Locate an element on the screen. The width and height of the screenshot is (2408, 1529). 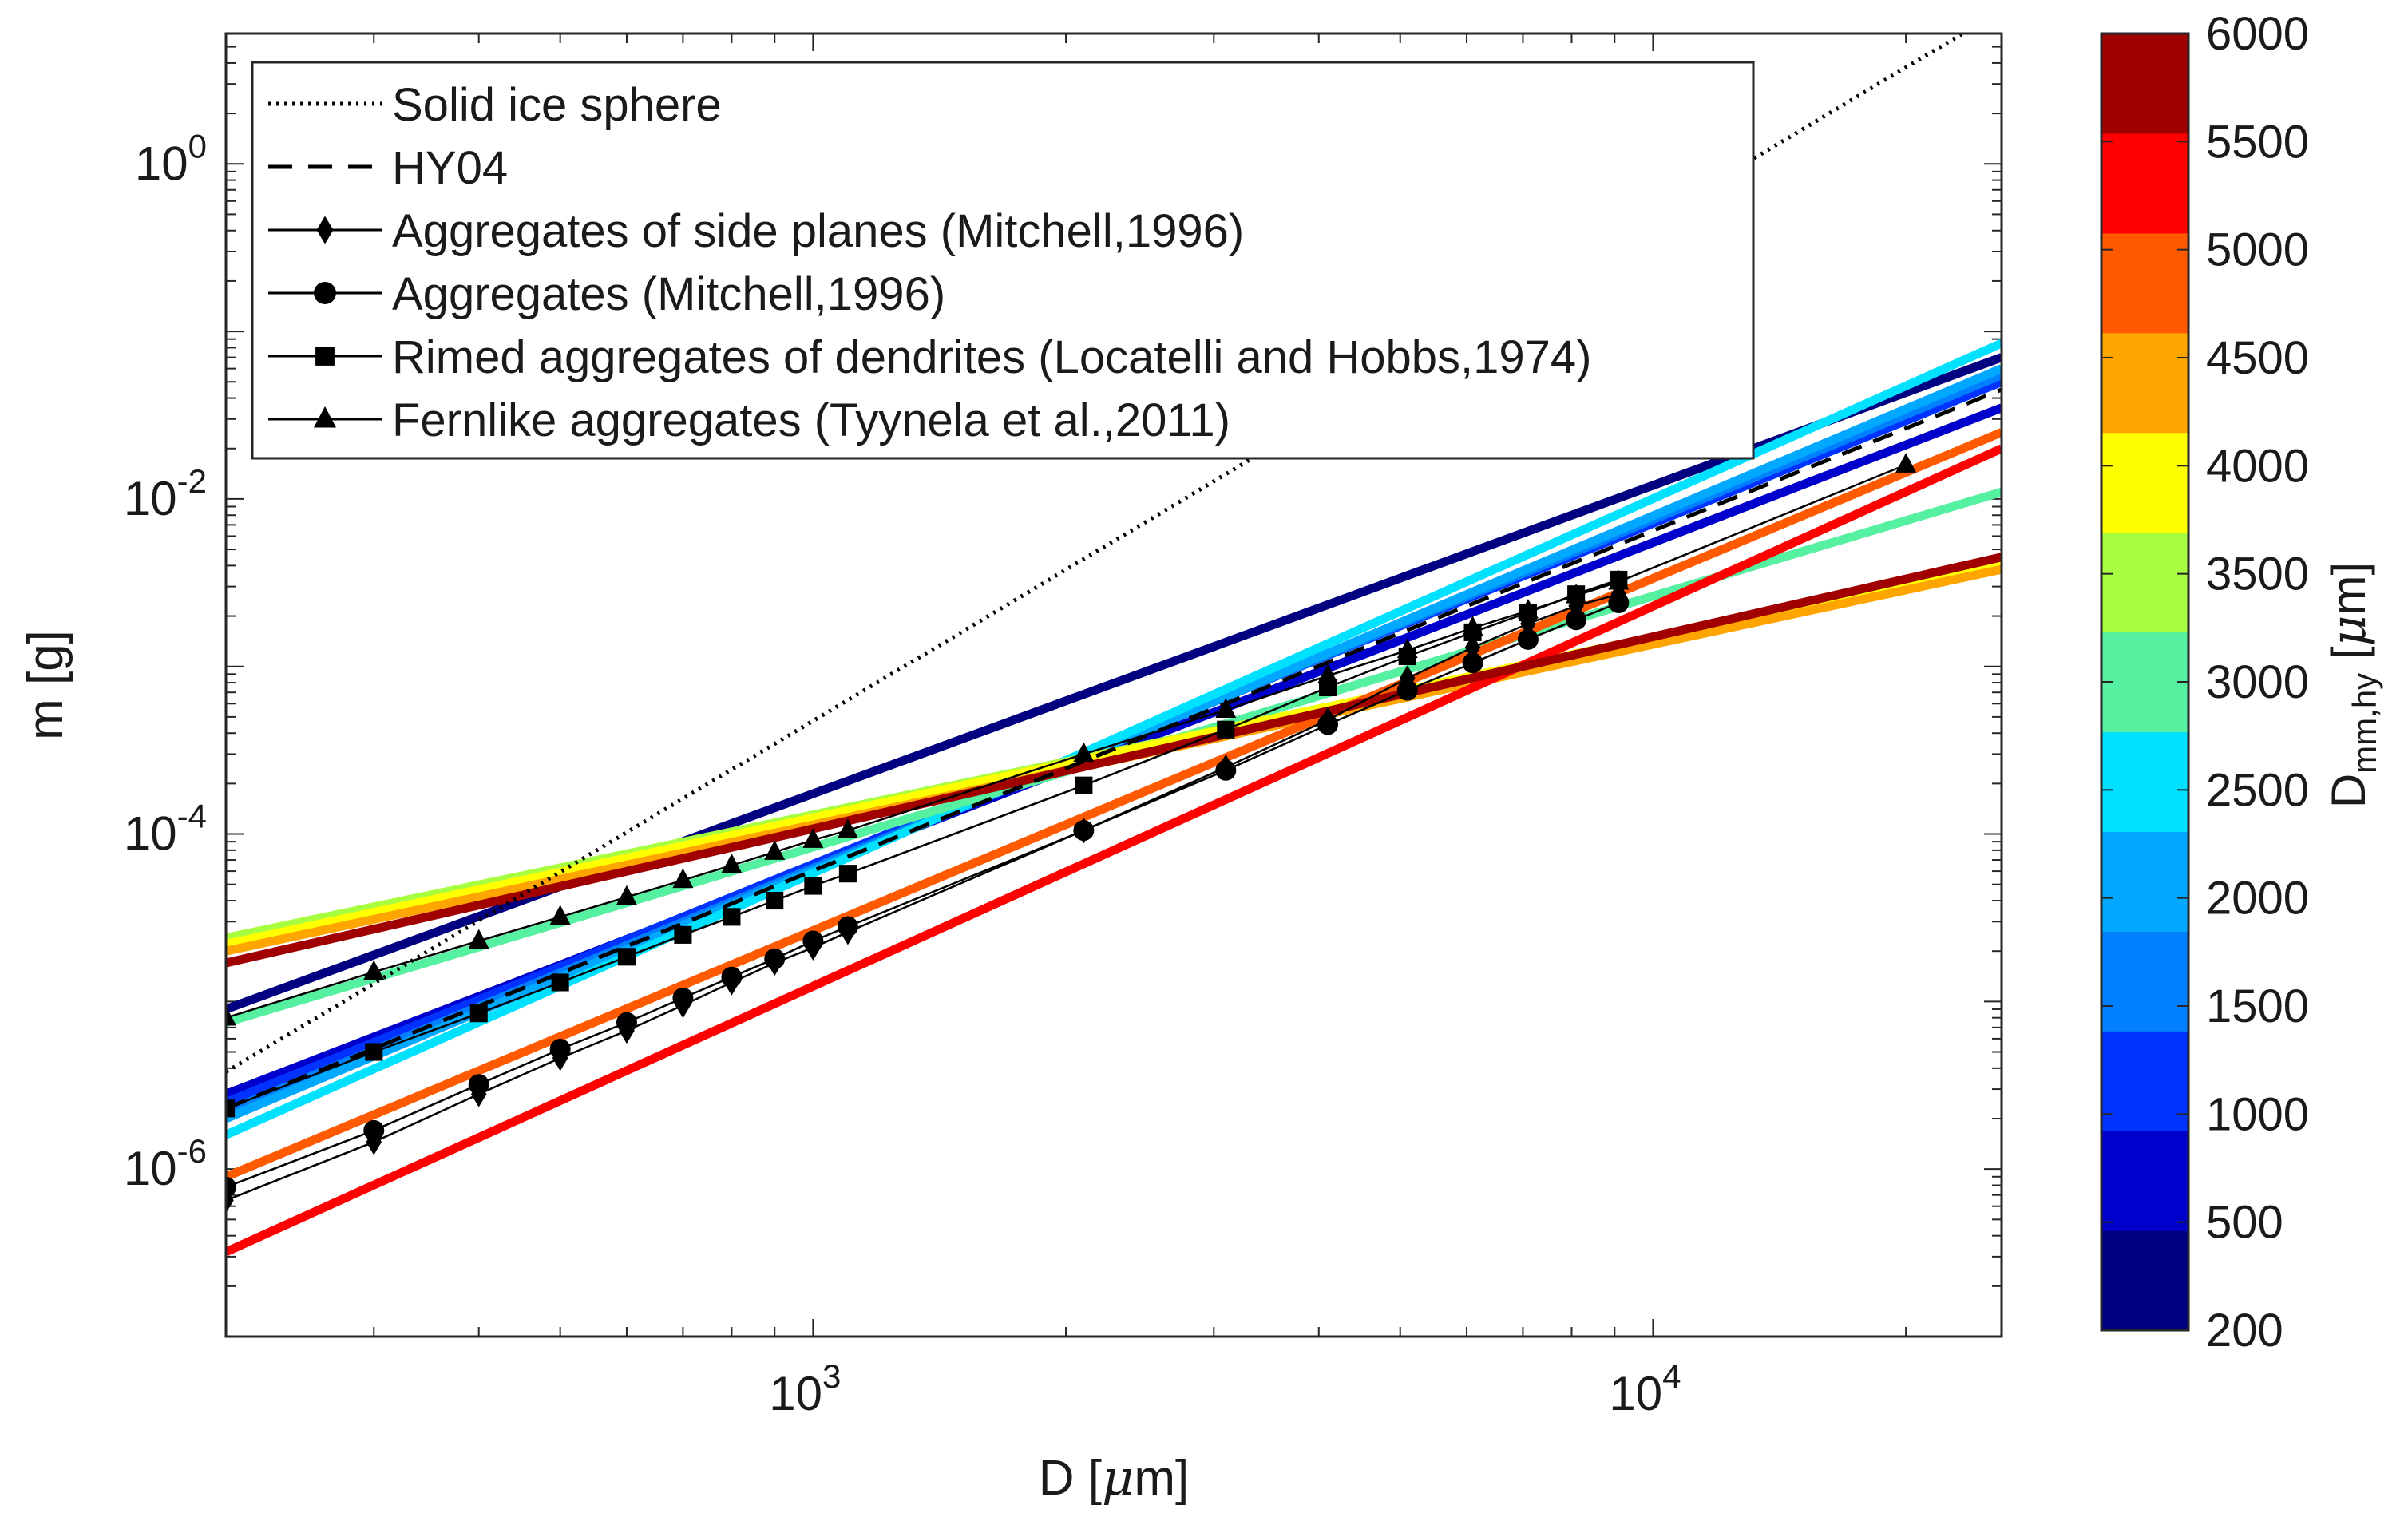
y-tick-label: 10⁰ is located at coordinates (171, 158).